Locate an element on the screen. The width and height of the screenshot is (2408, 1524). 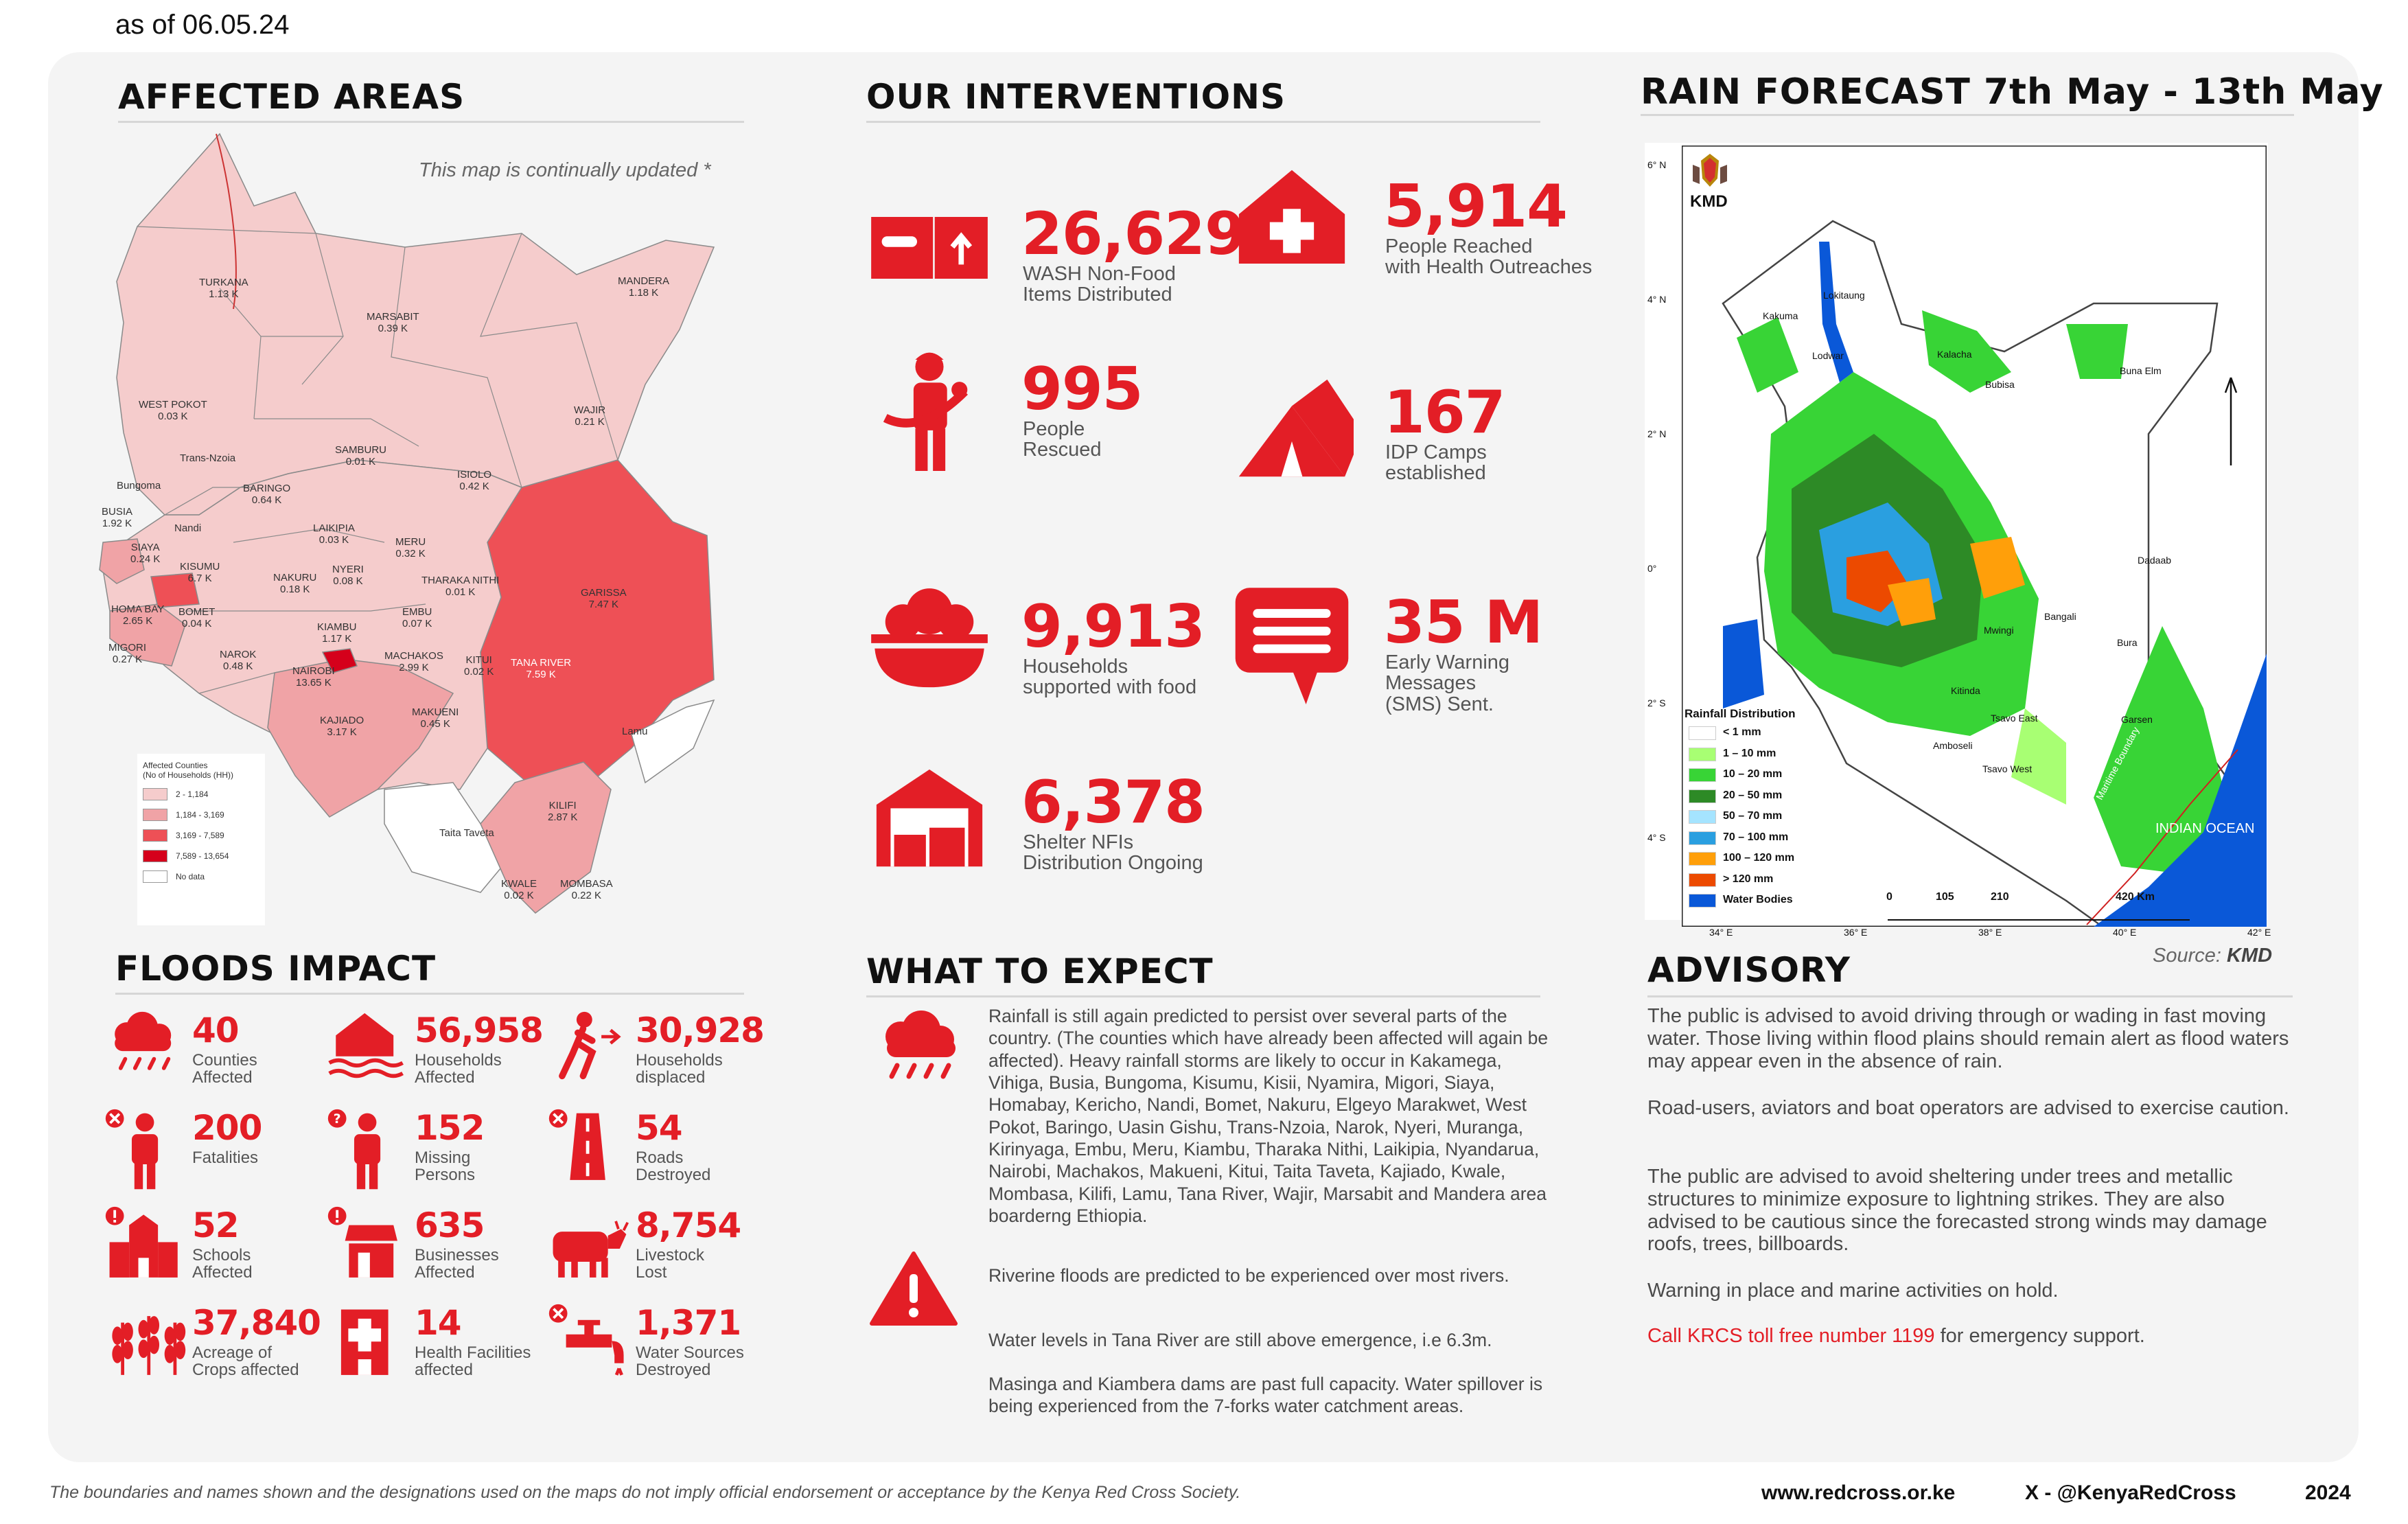
county-label-kilifi: KILIFI 2.87 K is located at coordinates (563, 811).